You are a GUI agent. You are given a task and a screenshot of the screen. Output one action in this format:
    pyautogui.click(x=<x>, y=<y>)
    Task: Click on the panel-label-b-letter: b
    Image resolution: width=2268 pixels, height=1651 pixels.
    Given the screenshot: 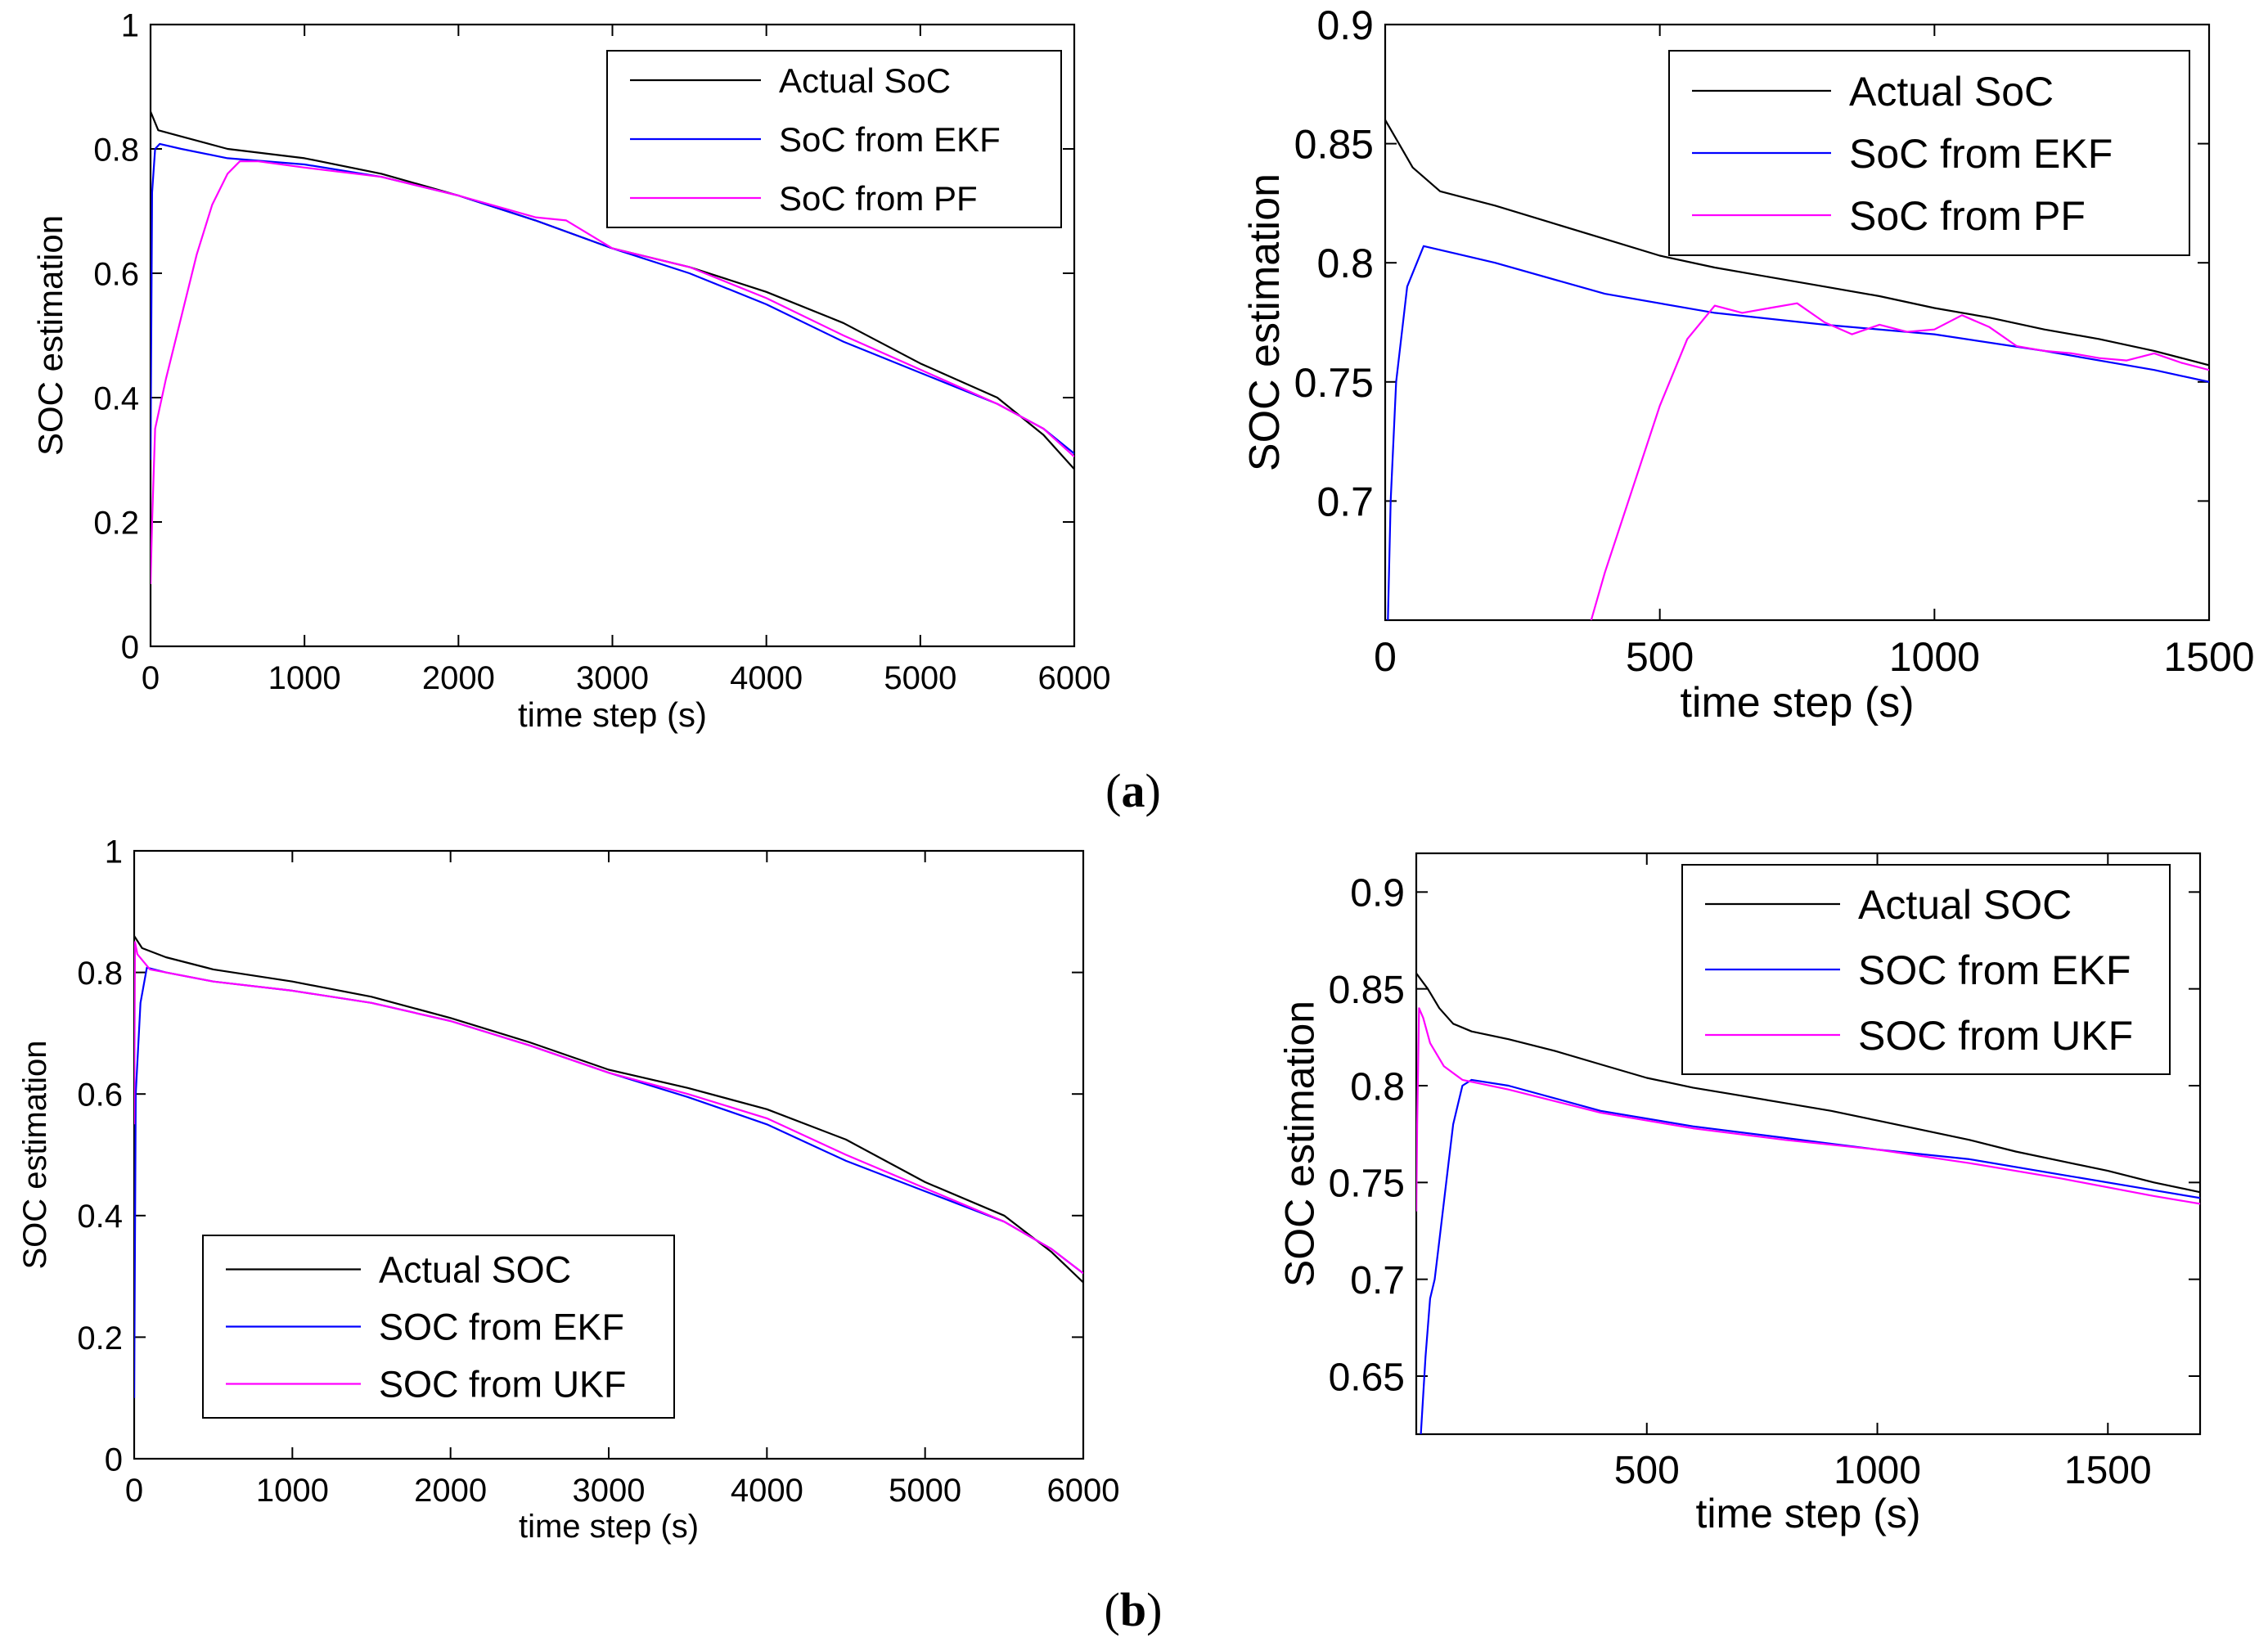 What is the action you would take?
    pyautogui.click(x=1133, y=1609)
    